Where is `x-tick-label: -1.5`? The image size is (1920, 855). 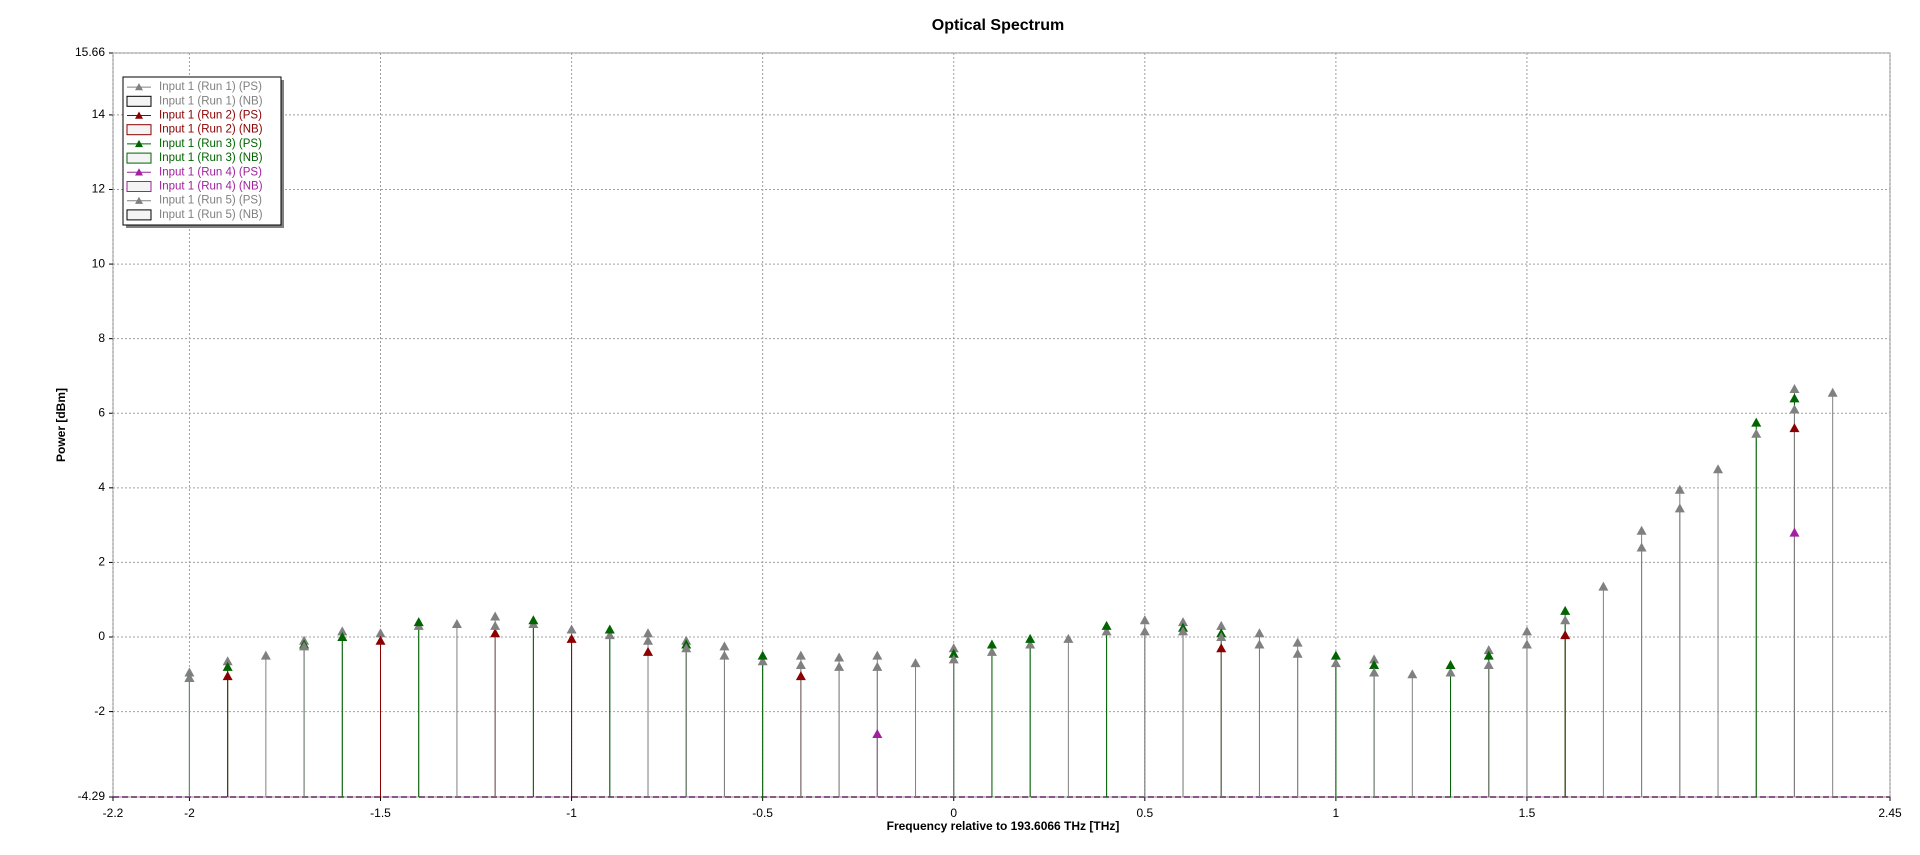
x-tick-label: -1.5 is located at coordinates (380, 813).